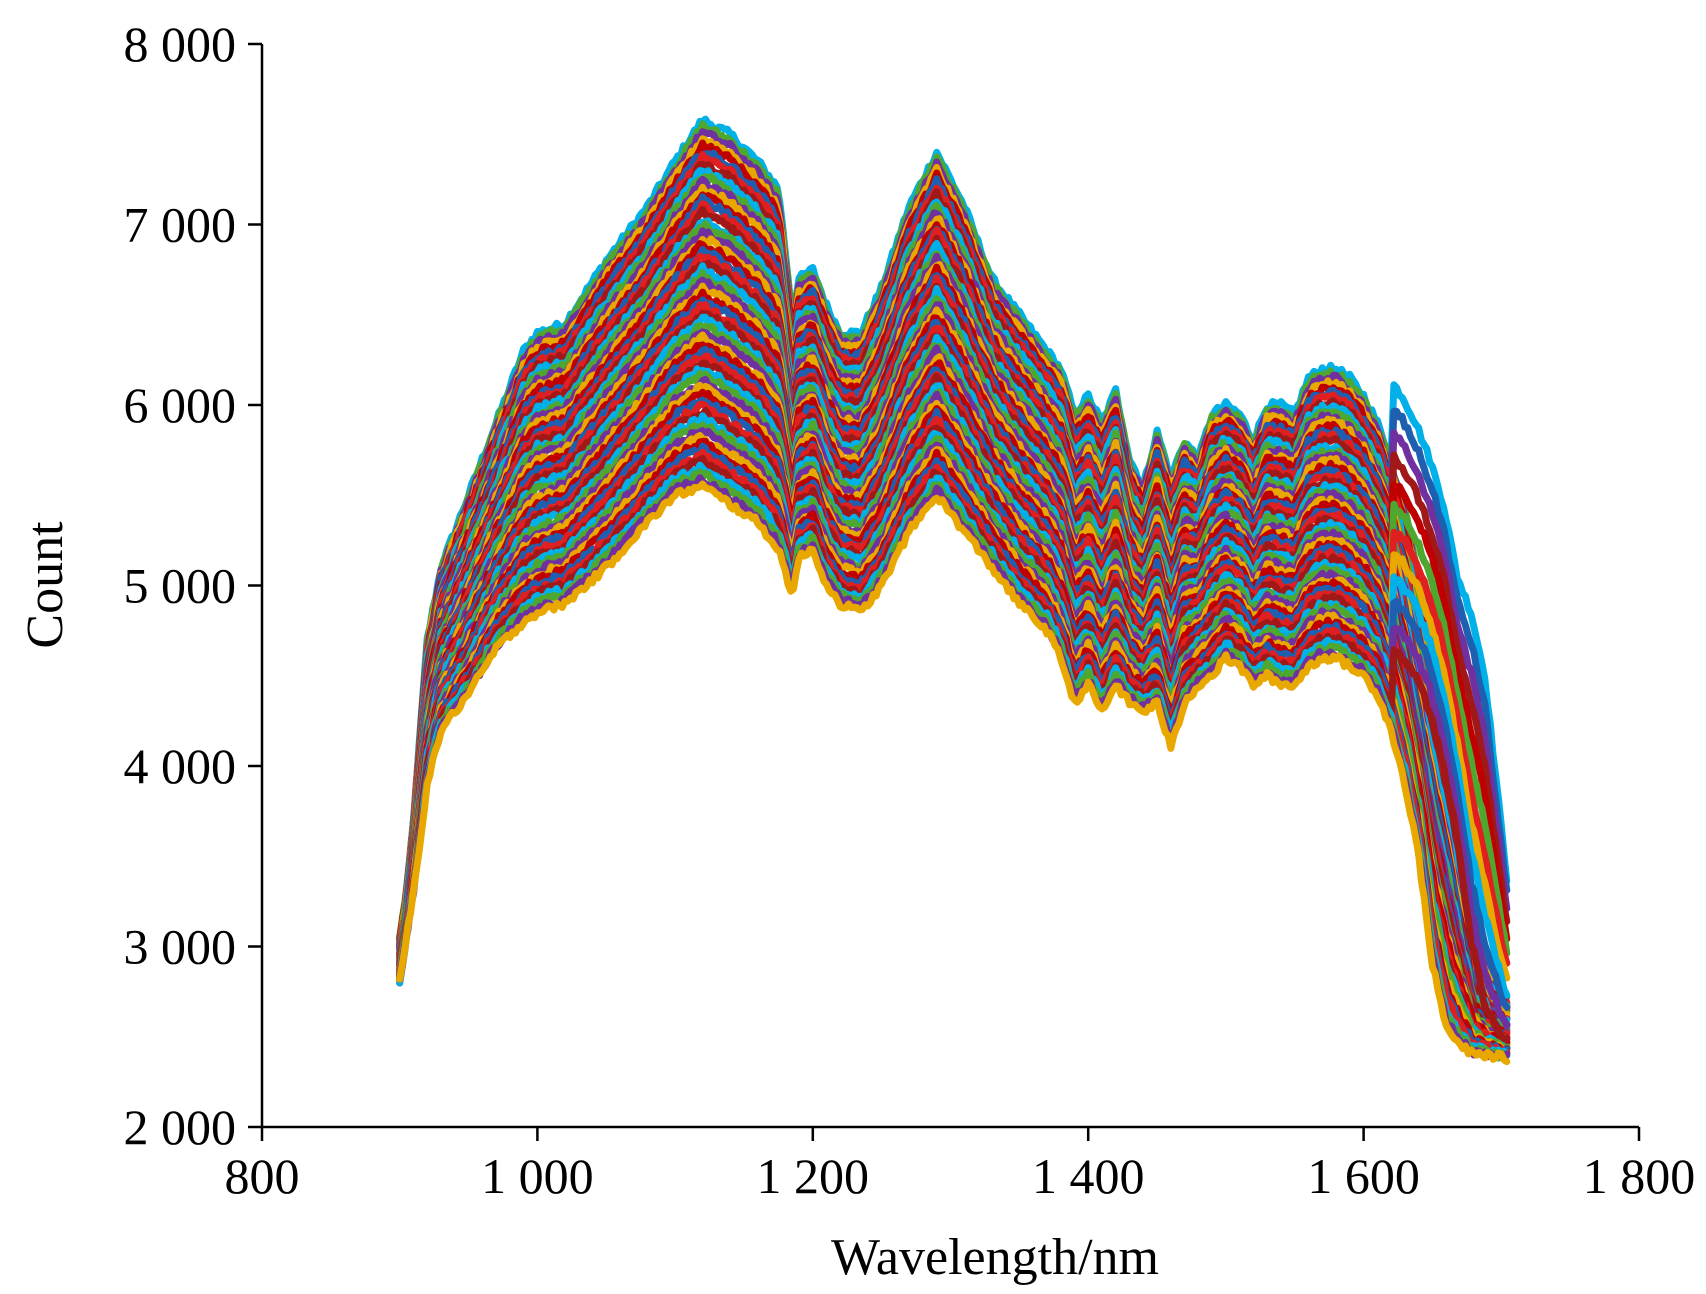 This screenshot has height=1294, width=1706. I want to click on y-tick-label: 5 000, so click(180, 586).